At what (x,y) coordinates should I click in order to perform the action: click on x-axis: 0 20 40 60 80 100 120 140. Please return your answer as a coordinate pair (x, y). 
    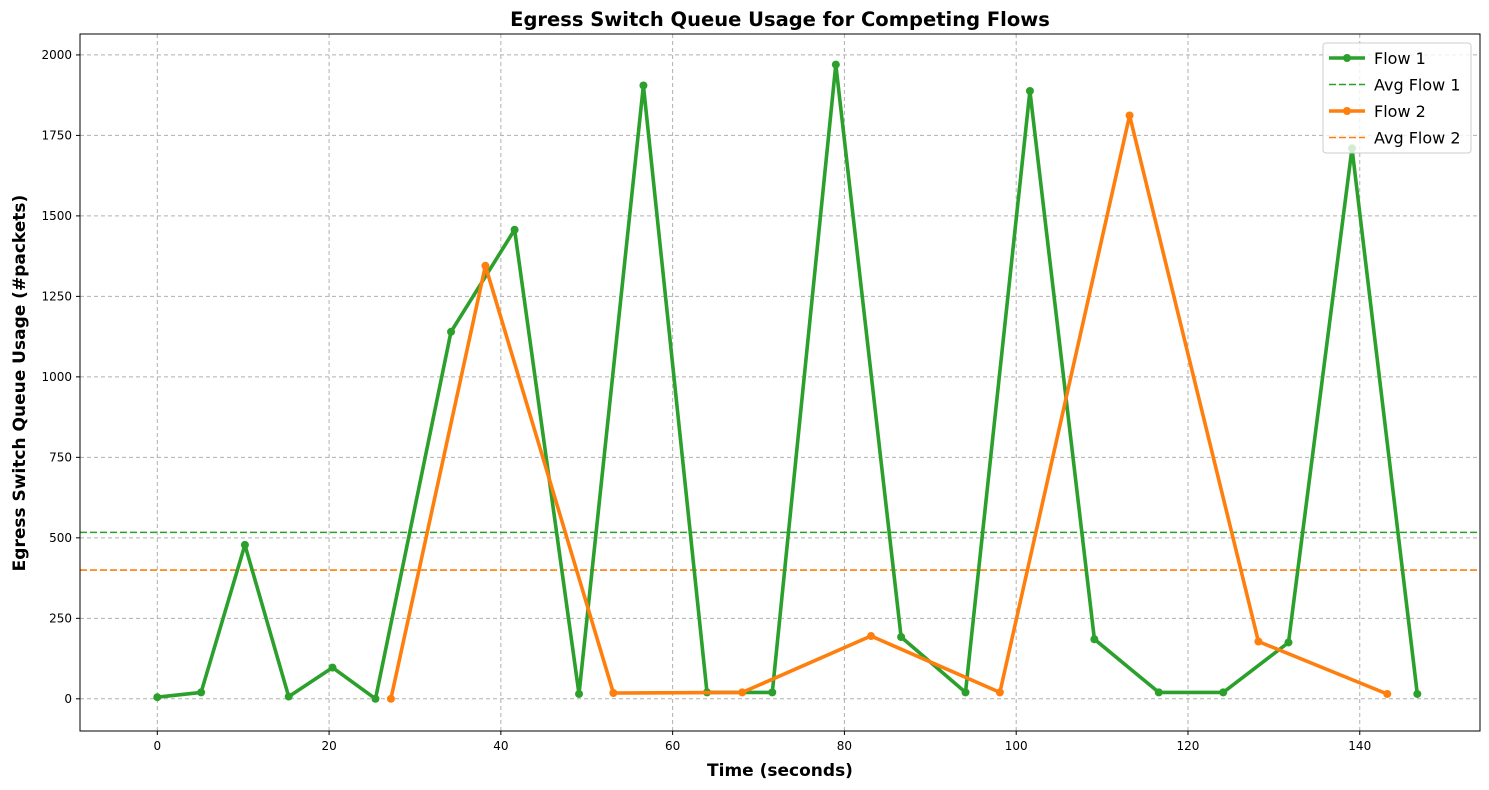
    Looking at the image, I should click on (762, 742).